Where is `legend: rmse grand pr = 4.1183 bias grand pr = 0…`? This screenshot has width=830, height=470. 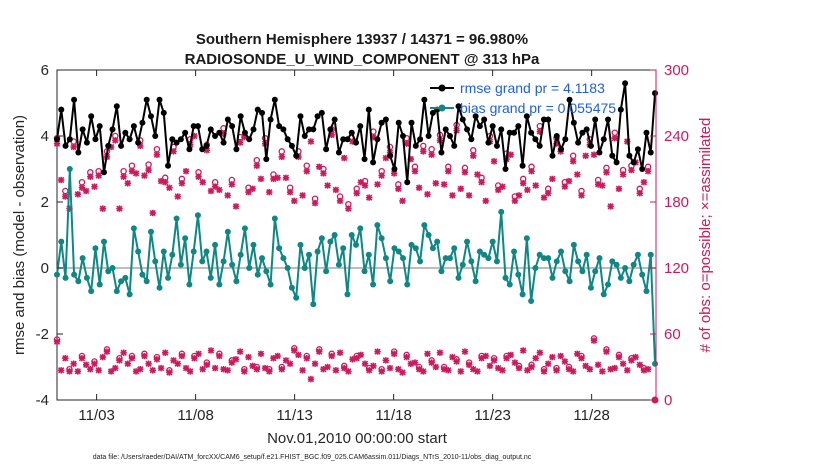
legend: rmse grand pr = 4.1183 bias grand pr = 0… is located at coordinates (523, 98).